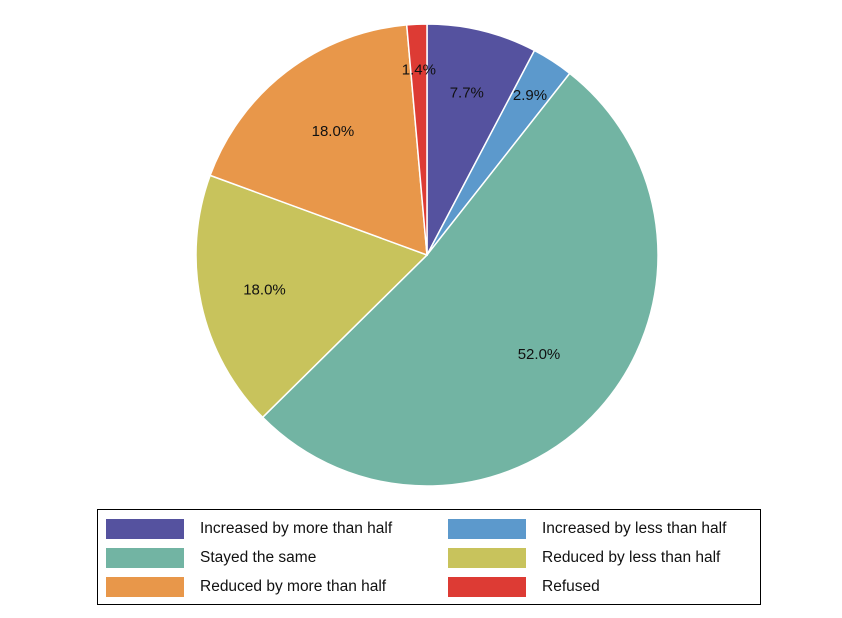  I want to click on pie-slice-increased-more-than-half, so click(481, 139).